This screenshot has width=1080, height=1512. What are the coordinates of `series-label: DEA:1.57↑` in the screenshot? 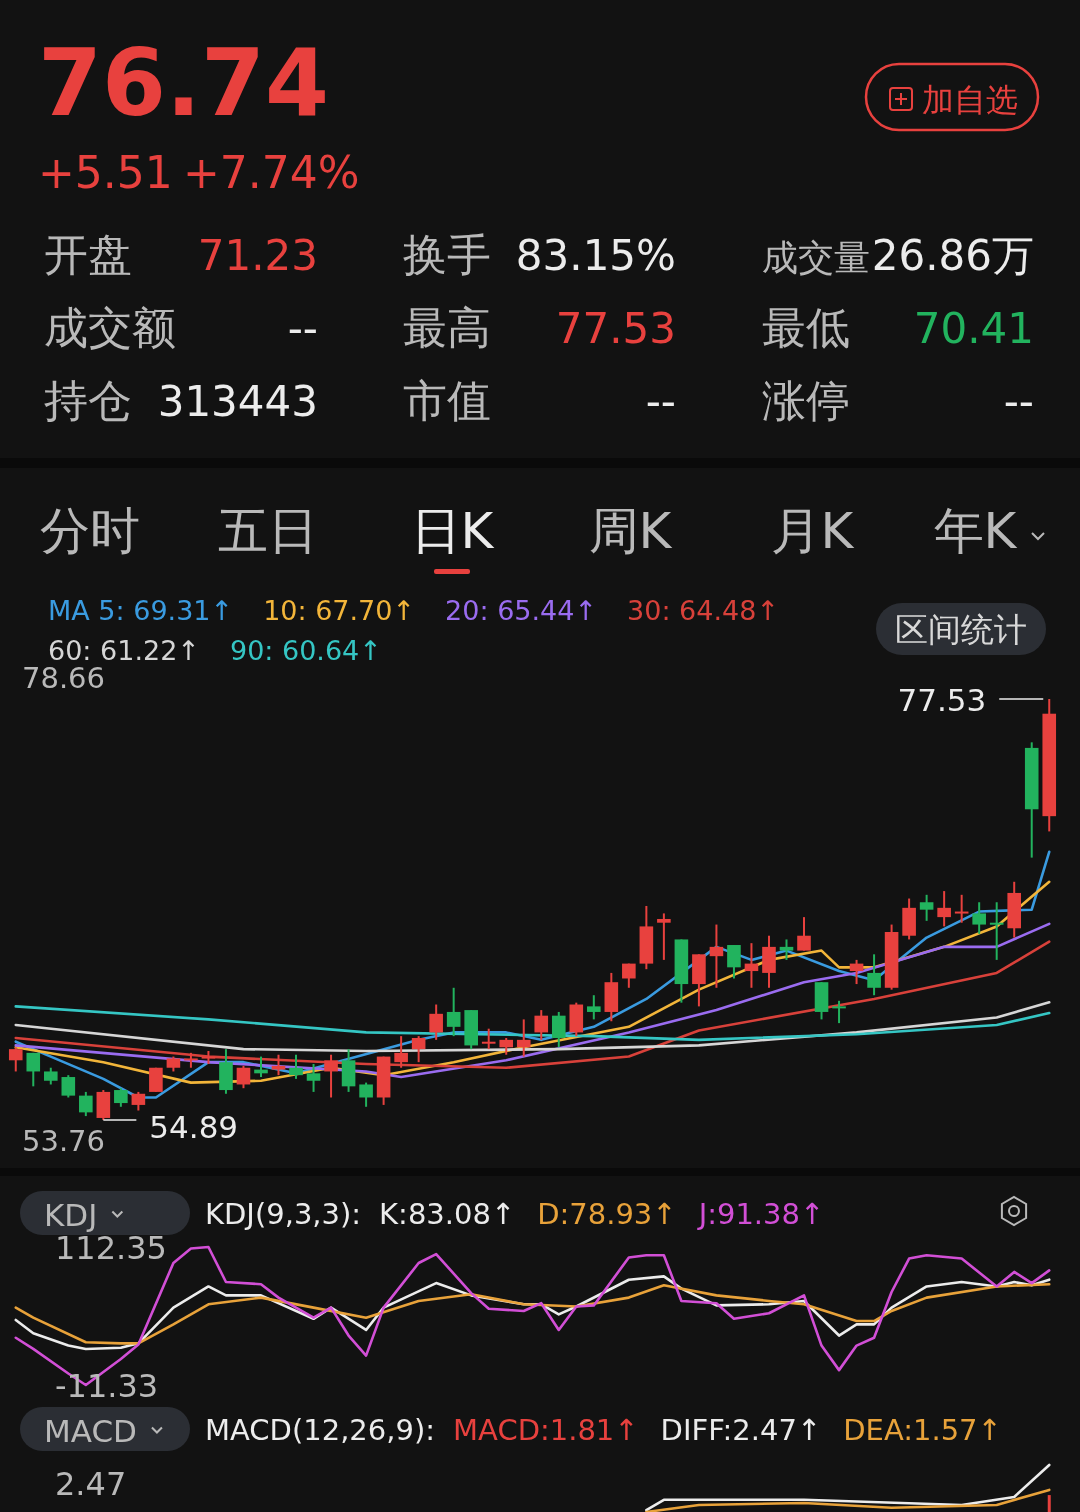 It's located at (922, 1430).